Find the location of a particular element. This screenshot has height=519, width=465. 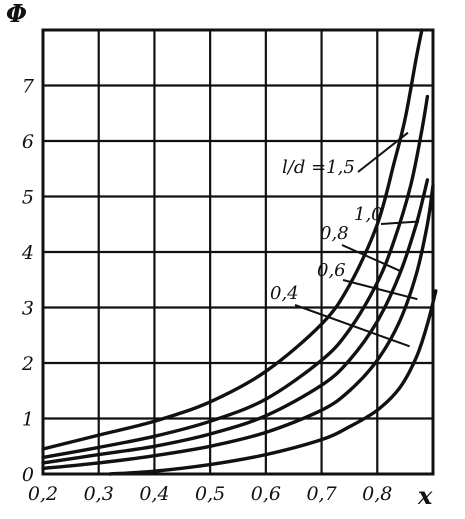

y-tick-label: 3 is located at coordinates (28, 309).